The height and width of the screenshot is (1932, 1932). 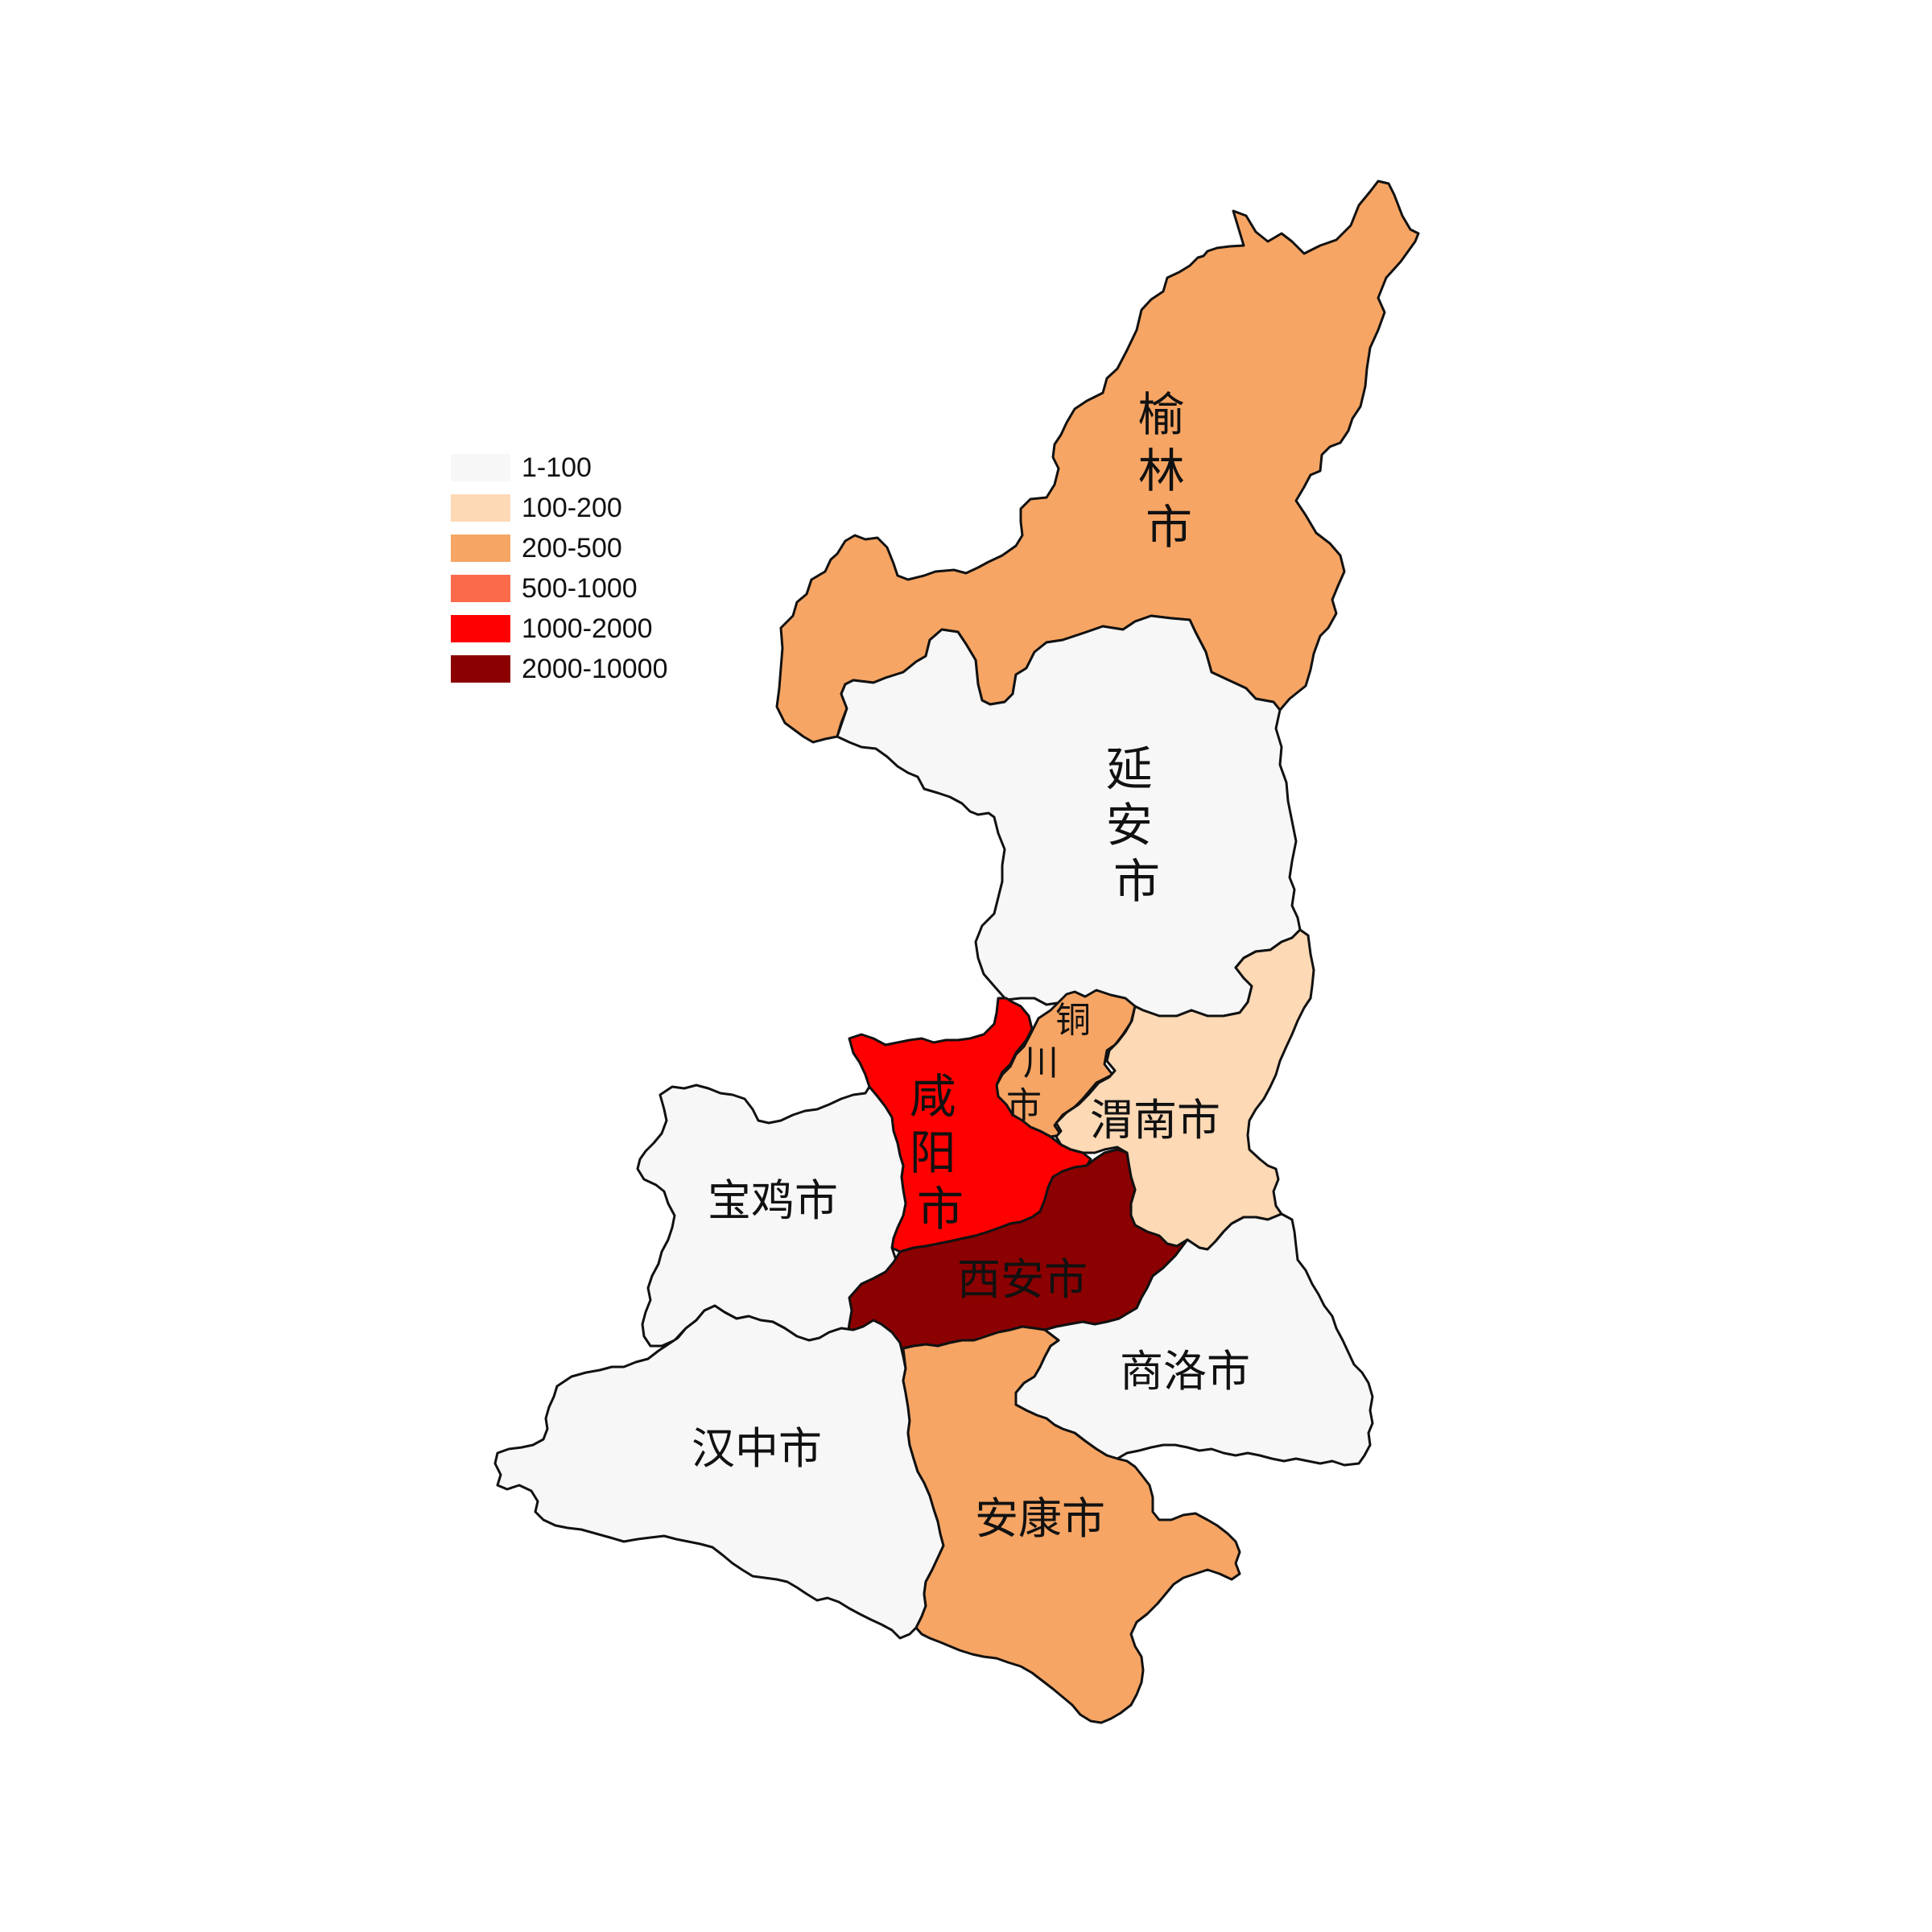 I want to click on legend-item: 1-100, so click(x=559, y=468).